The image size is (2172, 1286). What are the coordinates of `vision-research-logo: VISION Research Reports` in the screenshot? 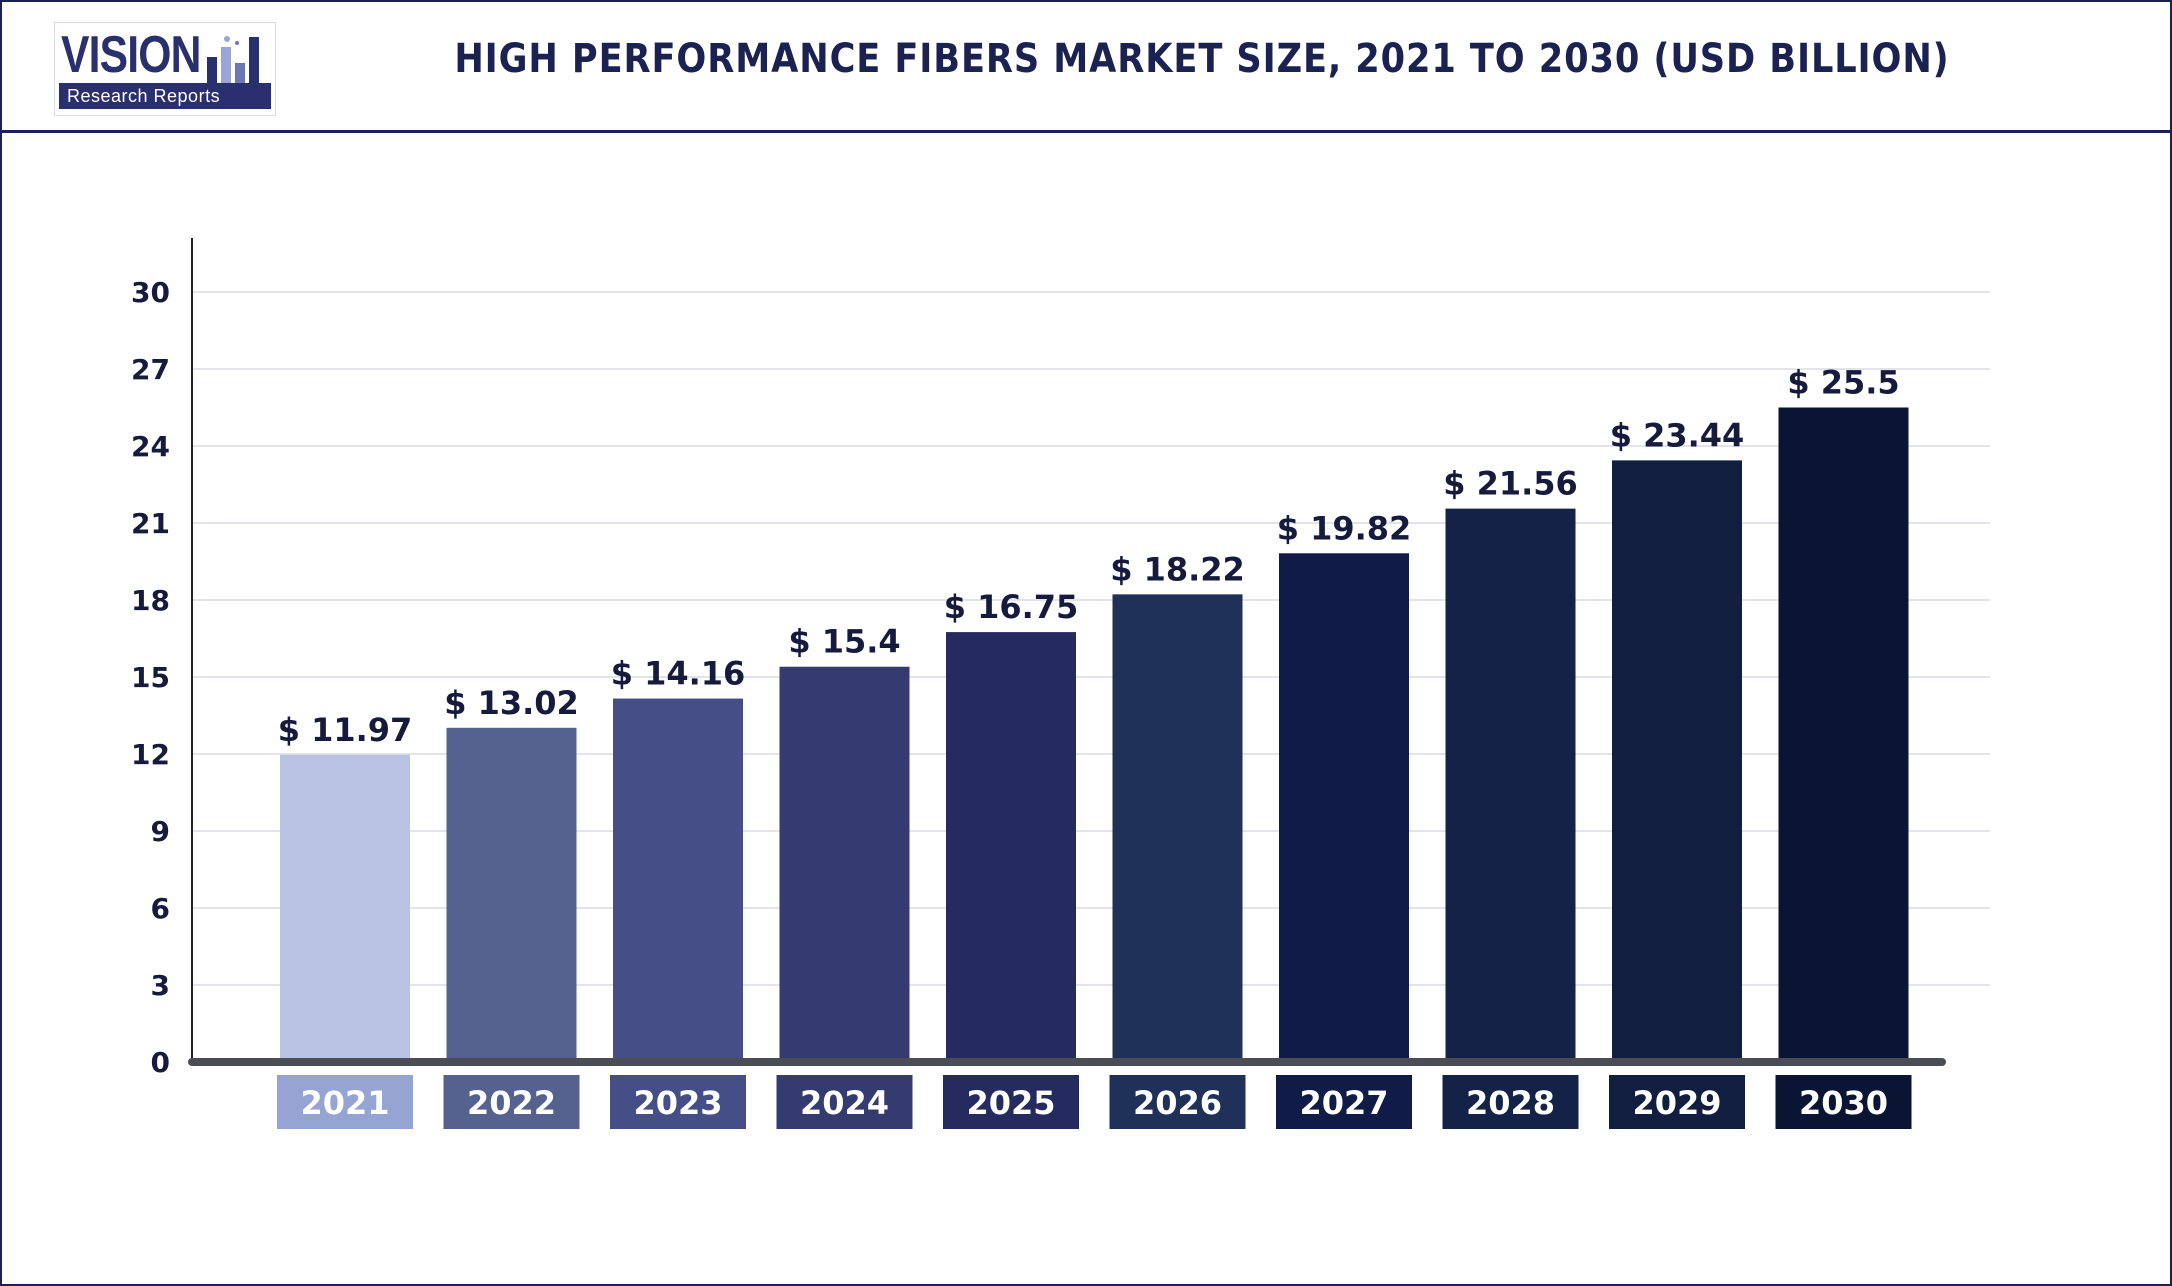 It's located at (165, 69).